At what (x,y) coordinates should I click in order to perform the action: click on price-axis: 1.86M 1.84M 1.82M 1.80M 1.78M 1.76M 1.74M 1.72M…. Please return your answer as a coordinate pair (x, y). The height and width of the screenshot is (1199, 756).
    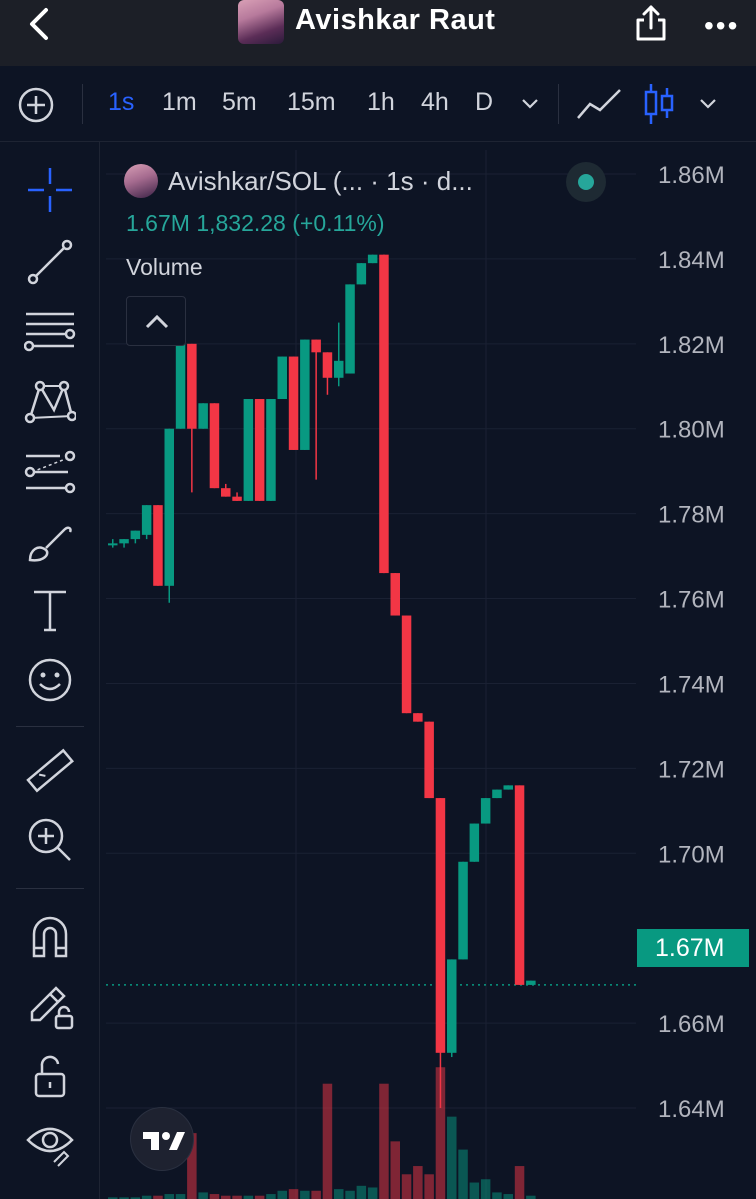
    Looking at the image, I should click on (691, 642).